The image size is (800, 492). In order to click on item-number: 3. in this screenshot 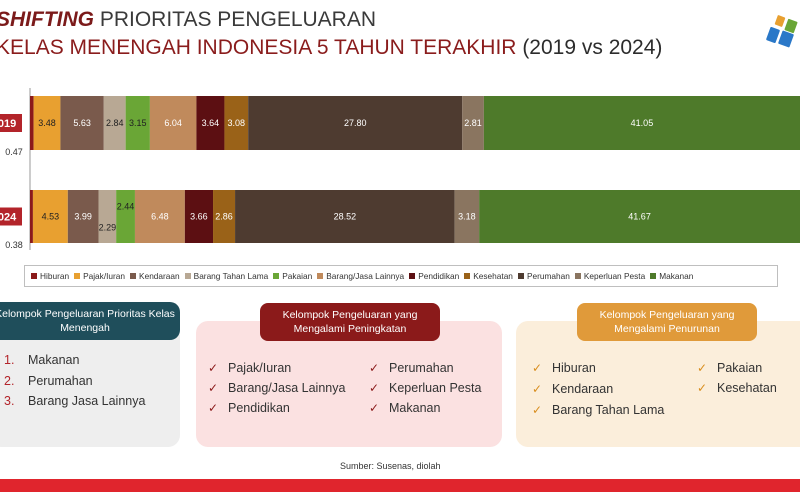, I will do `click(9, 401)`.